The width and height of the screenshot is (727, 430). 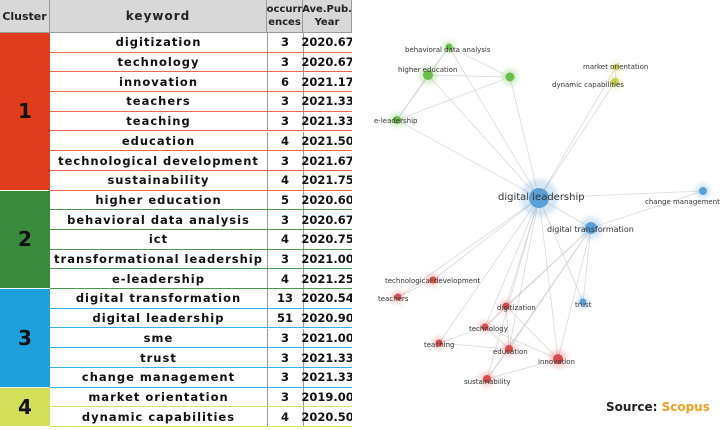 I want to click on network-node-label: behavioral data analysis, so click(x=448, y=50).